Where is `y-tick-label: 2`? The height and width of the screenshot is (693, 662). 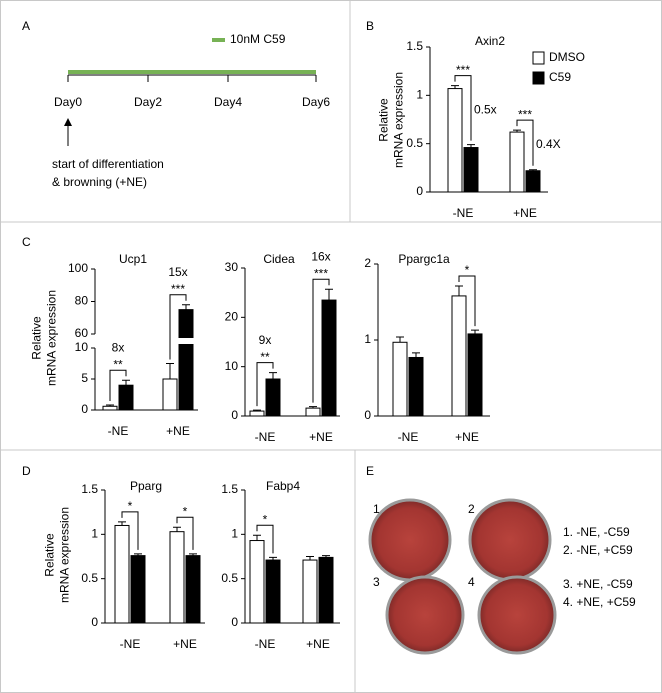 y-tick-label: 2 is located at coordinates (367, 263).